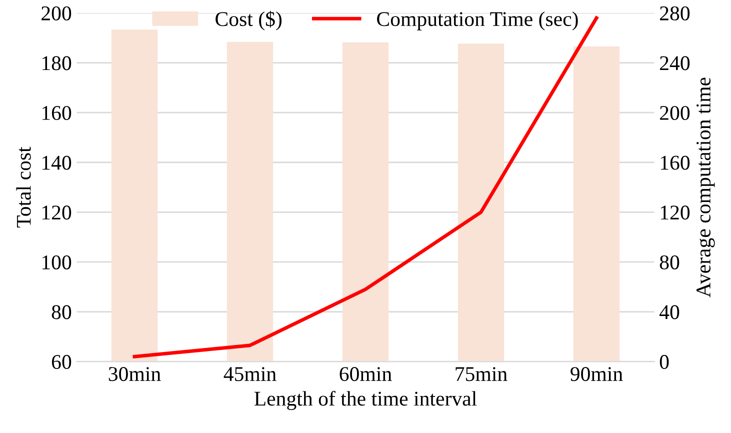 This screenshot has width=731, height=433. Describe the element at coordinates (675, 63) in the screenshot. I see `y2-tick-label: 240` at that location.